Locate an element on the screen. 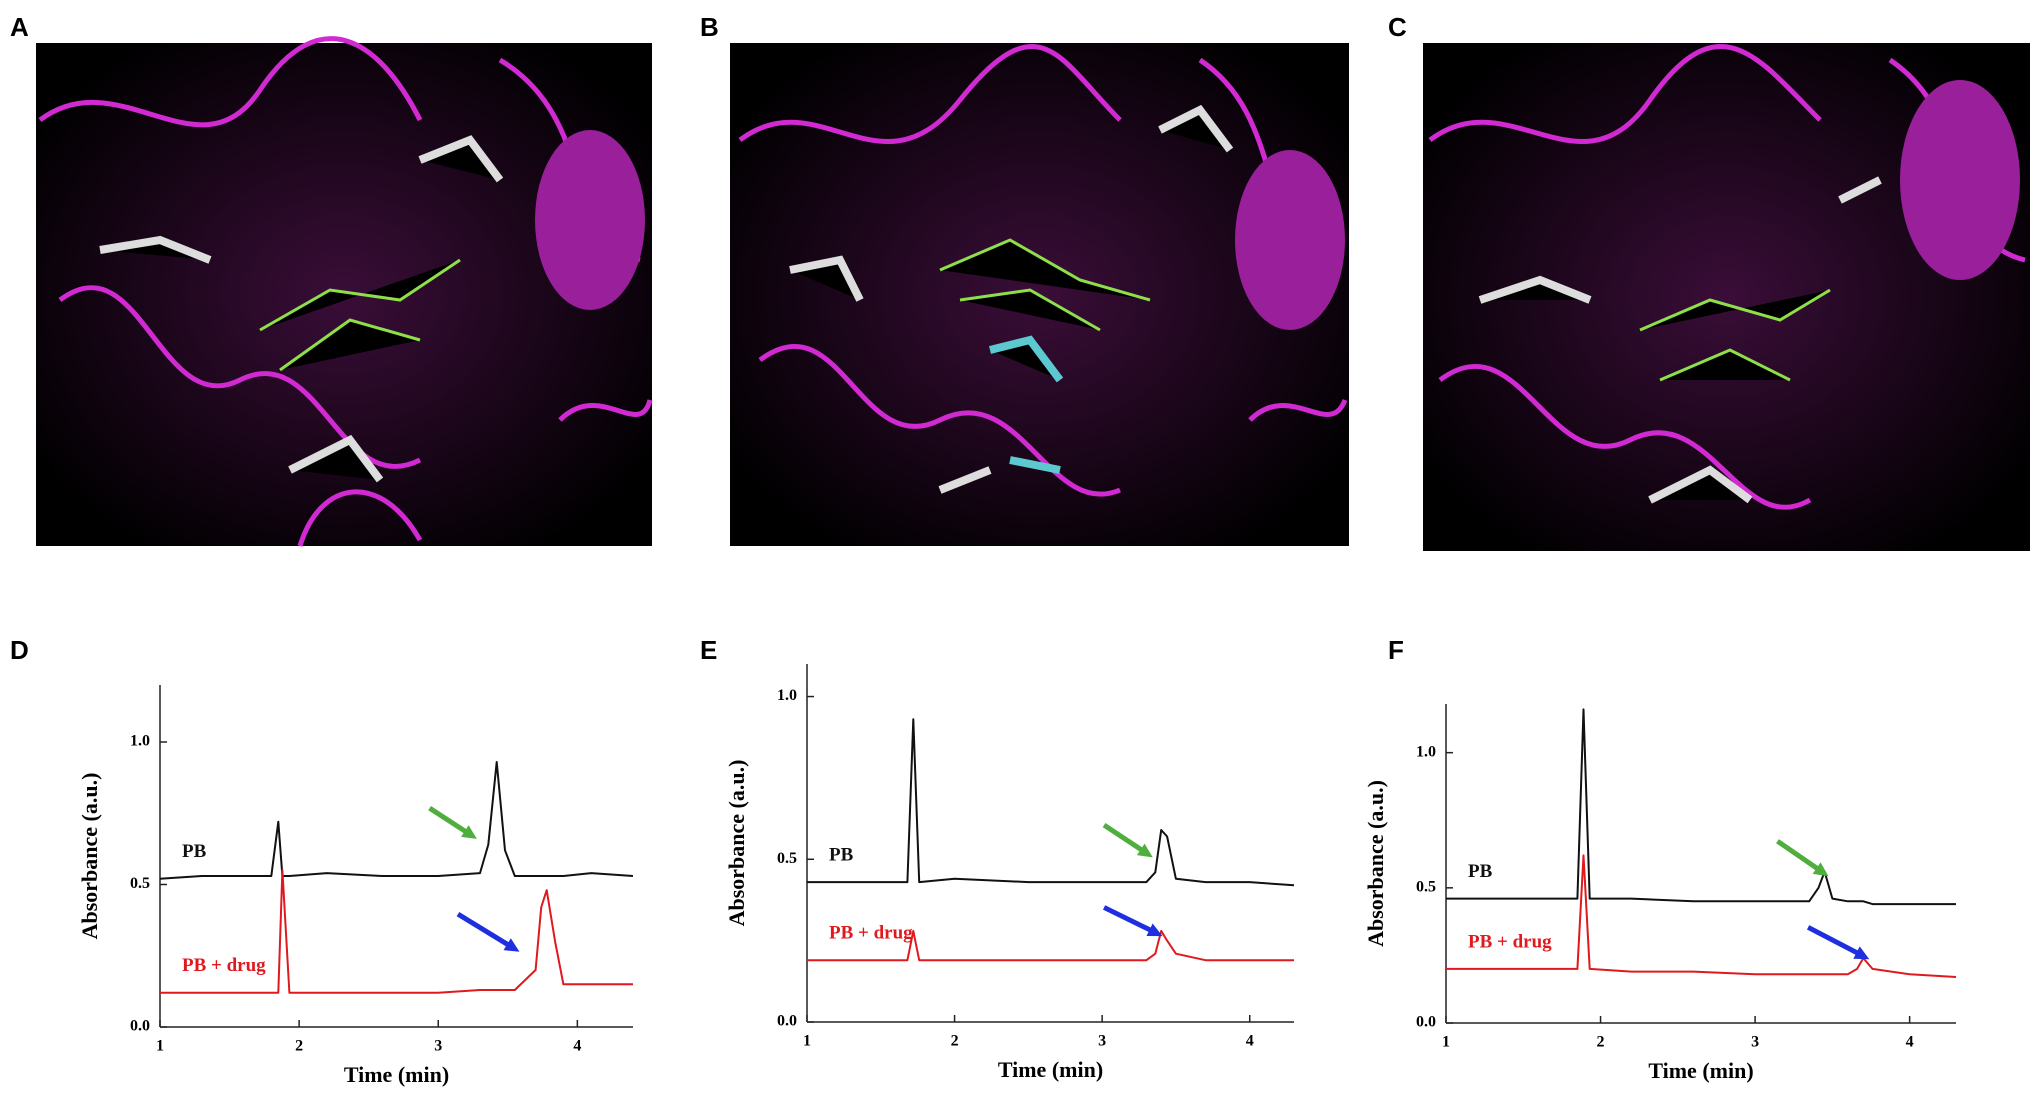 The height and width of the screenshot is (1104, 2033). panel-label: F is located at coordinates (1396, 650).